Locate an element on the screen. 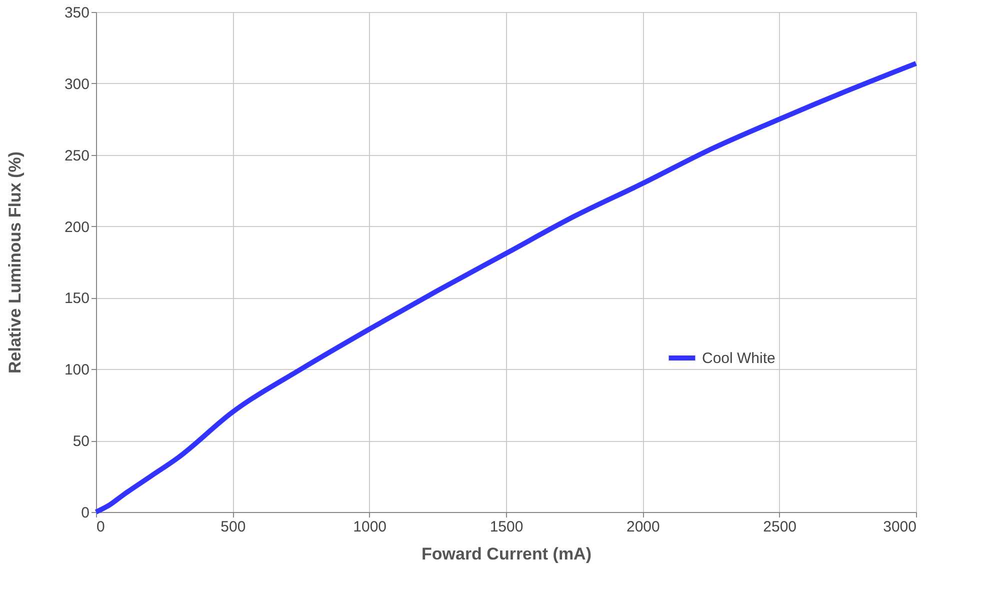 The height and width of the screenshot is (608, 995). y-tick-label: 350 is located at coordinates (77, 13).